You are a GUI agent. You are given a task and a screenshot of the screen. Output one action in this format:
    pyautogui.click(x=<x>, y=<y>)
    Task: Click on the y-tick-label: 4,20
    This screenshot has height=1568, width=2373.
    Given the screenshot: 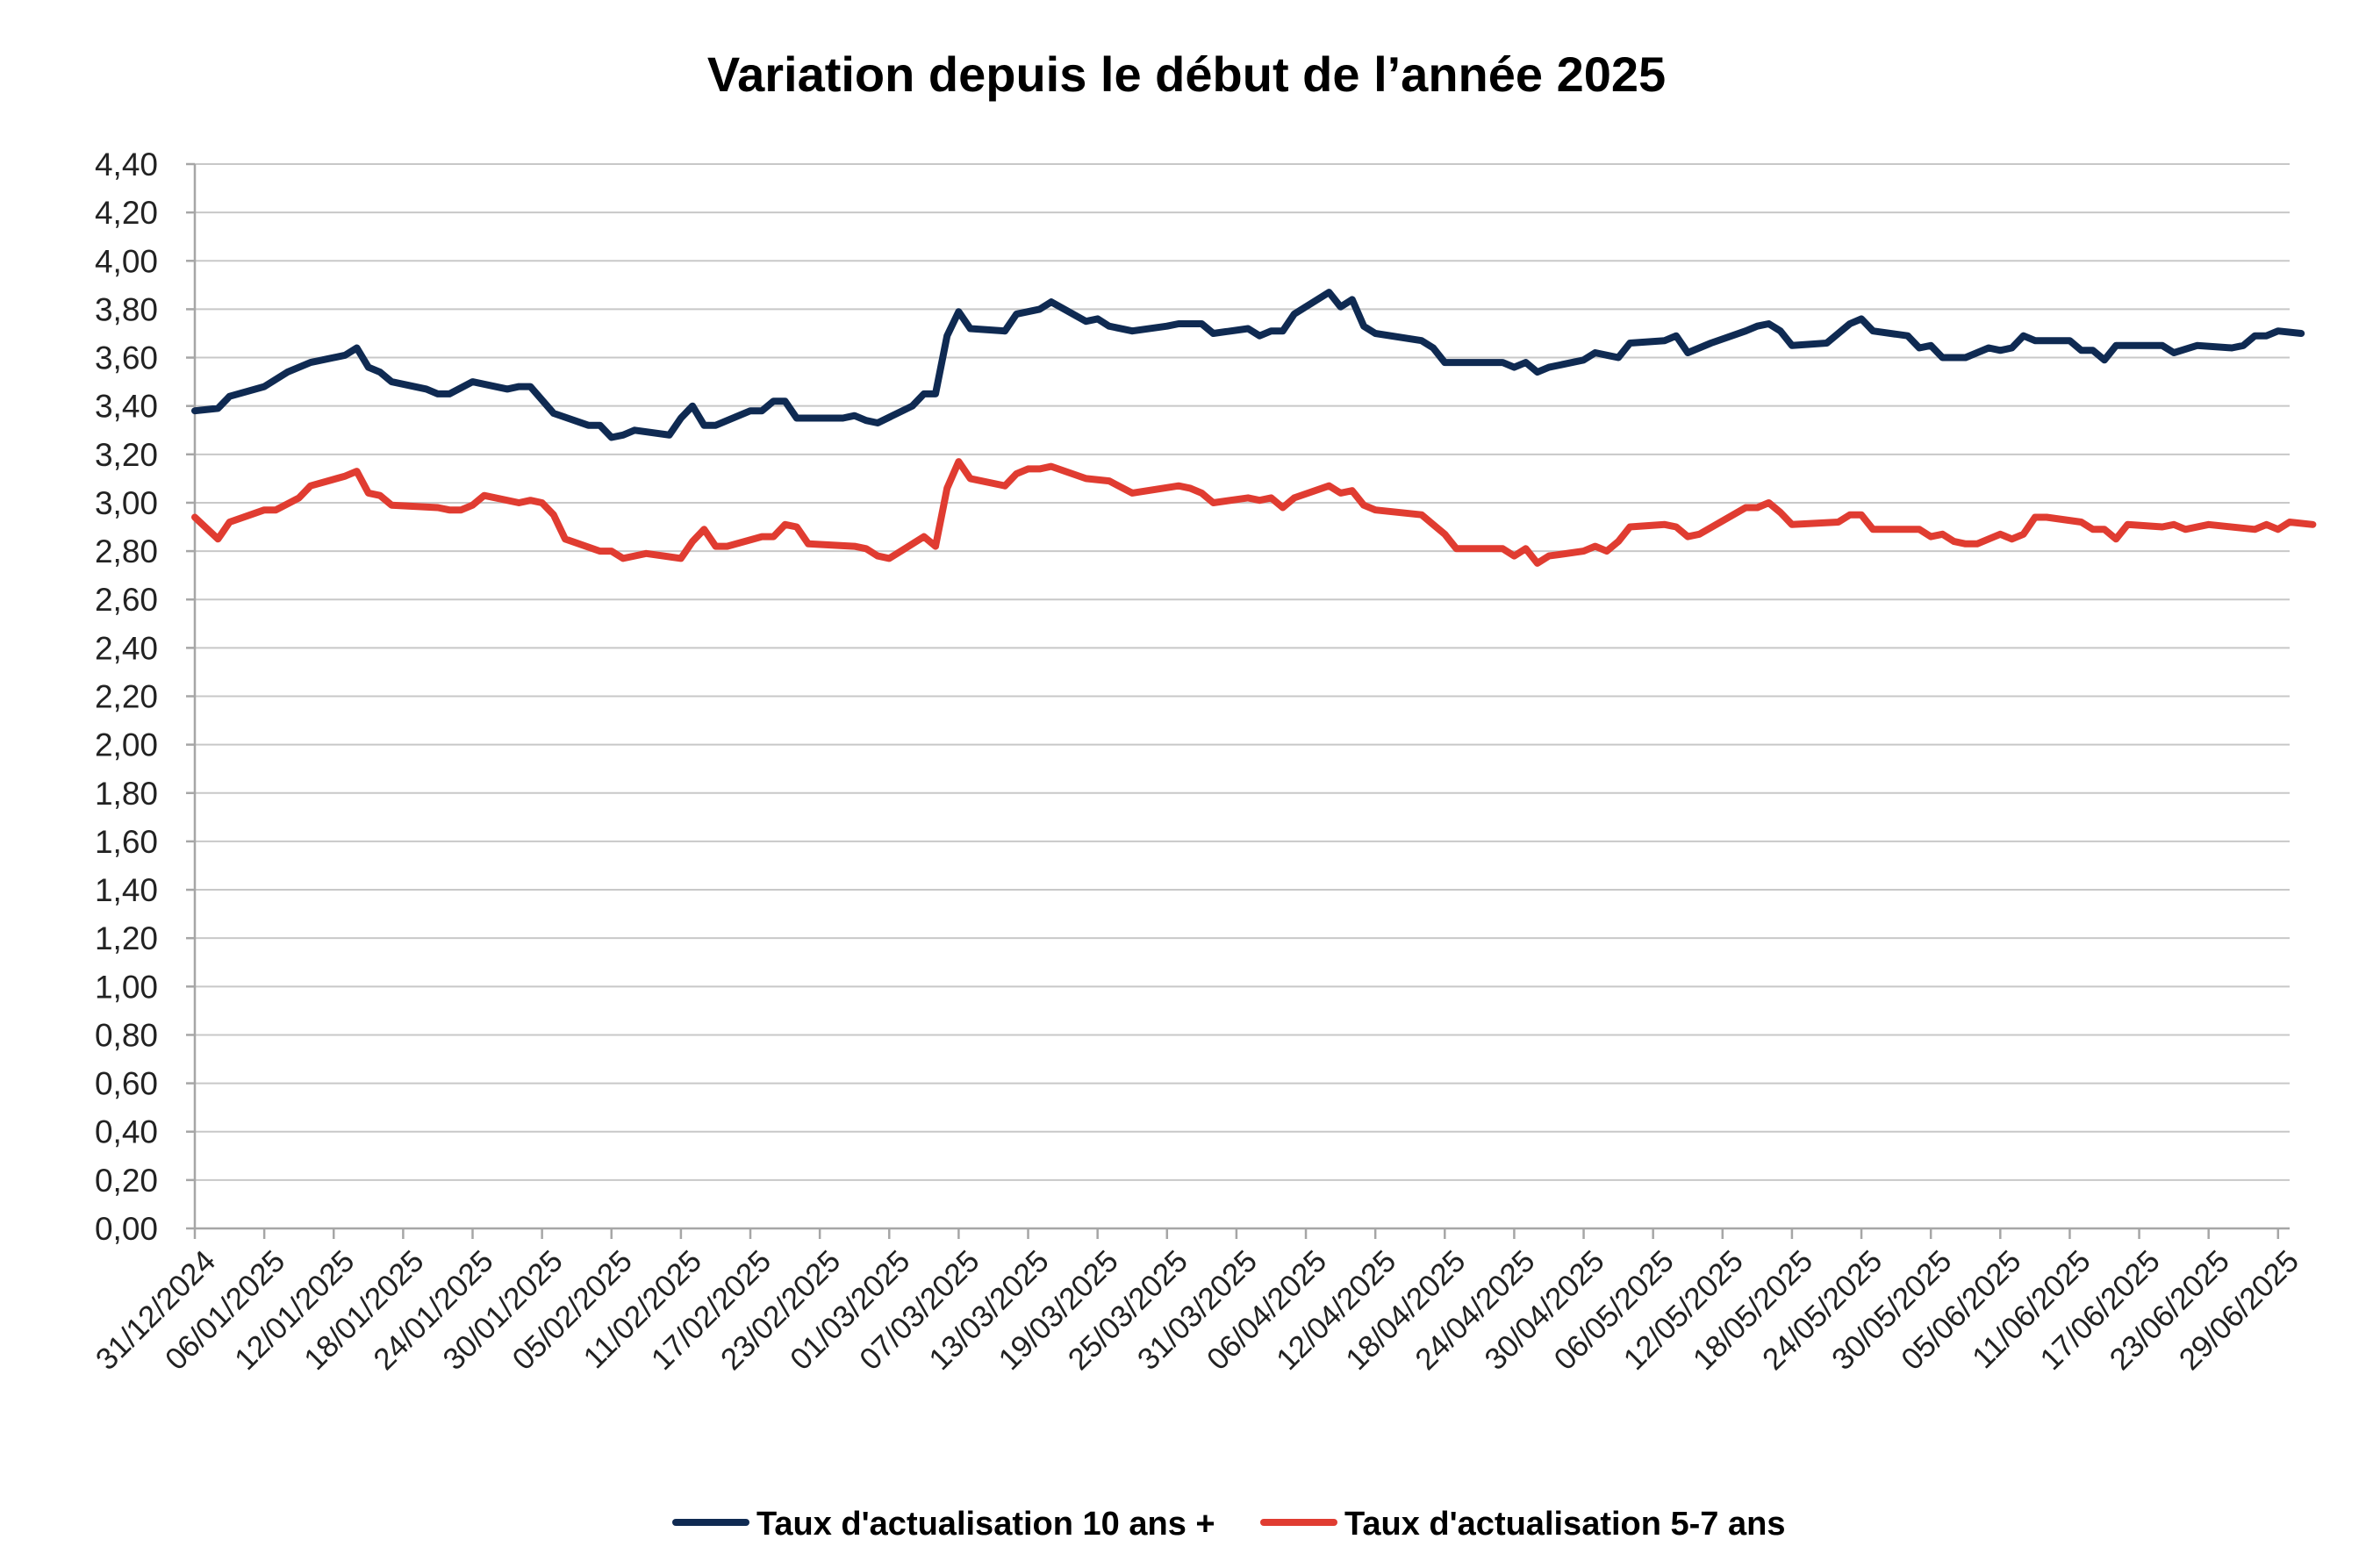 What is the action you would take?
    pyautogui.click(x=126, y=213)
    